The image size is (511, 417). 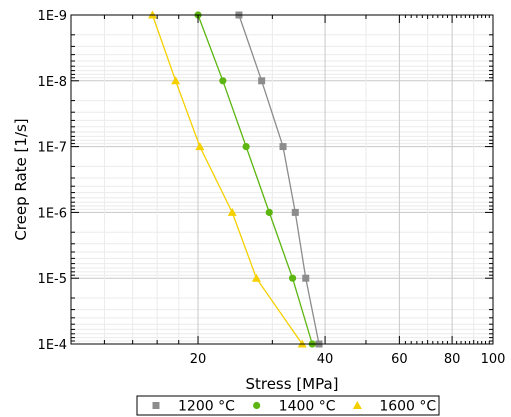 I want to click on legend-box, so click(x=288, y=405).